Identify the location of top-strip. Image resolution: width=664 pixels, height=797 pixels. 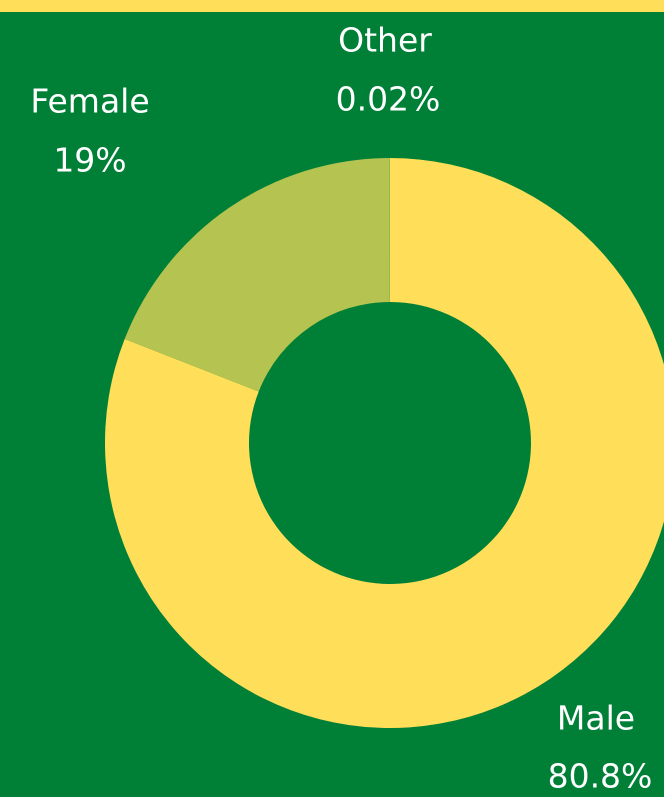
(332, 6).